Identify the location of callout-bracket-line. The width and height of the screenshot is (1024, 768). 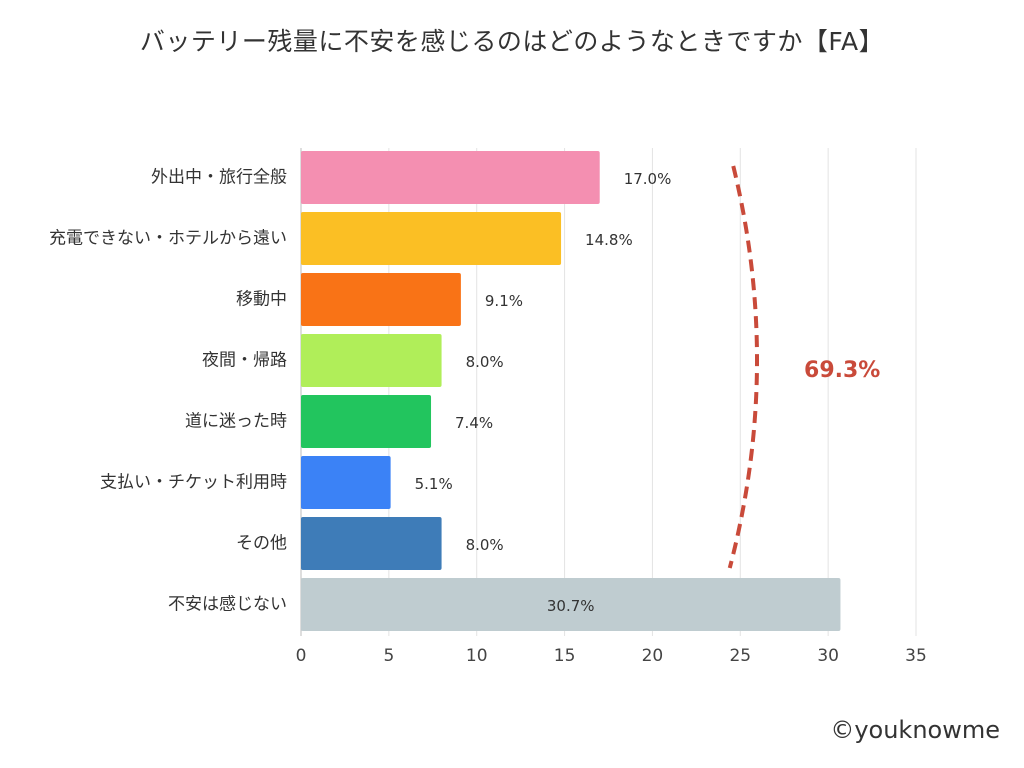
(743, 367).